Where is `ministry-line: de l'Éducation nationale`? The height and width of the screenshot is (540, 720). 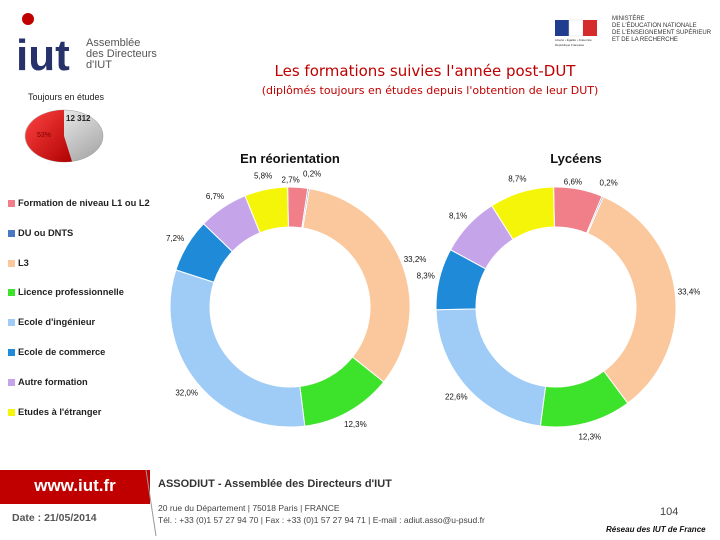 ministry-line: de l'Éducation nationale is located at coordinates (654, 26).